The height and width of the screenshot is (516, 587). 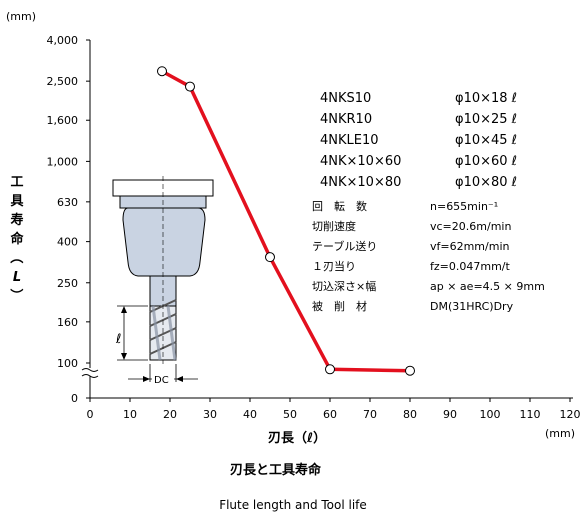 What do you see at coordinates (360, 161) in the screenshot?
I see `legend-tool-name: 4NK×10×60` at bounding box center [360, 161].